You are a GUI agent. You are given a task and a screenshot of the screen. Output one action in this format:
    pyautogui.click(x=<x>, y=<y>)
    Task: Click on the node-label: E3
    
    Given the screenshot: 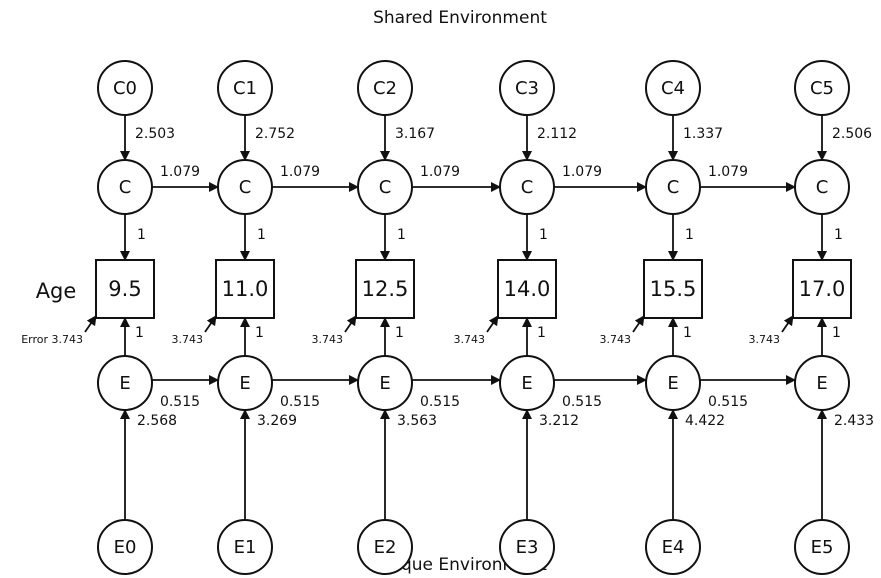 What is the action you would take?
    pyautogui.click(x=527, y=547)
    